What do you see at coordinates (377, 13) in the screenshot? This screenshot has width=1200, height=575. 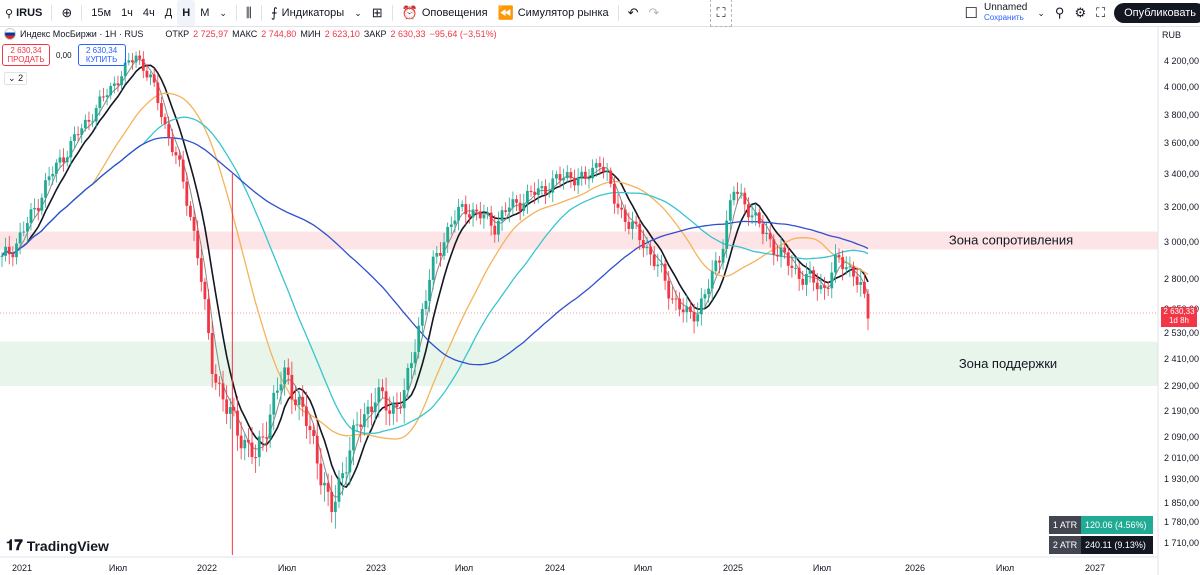 I see `templates-button: ⊞` at bounding box center [377, 13].